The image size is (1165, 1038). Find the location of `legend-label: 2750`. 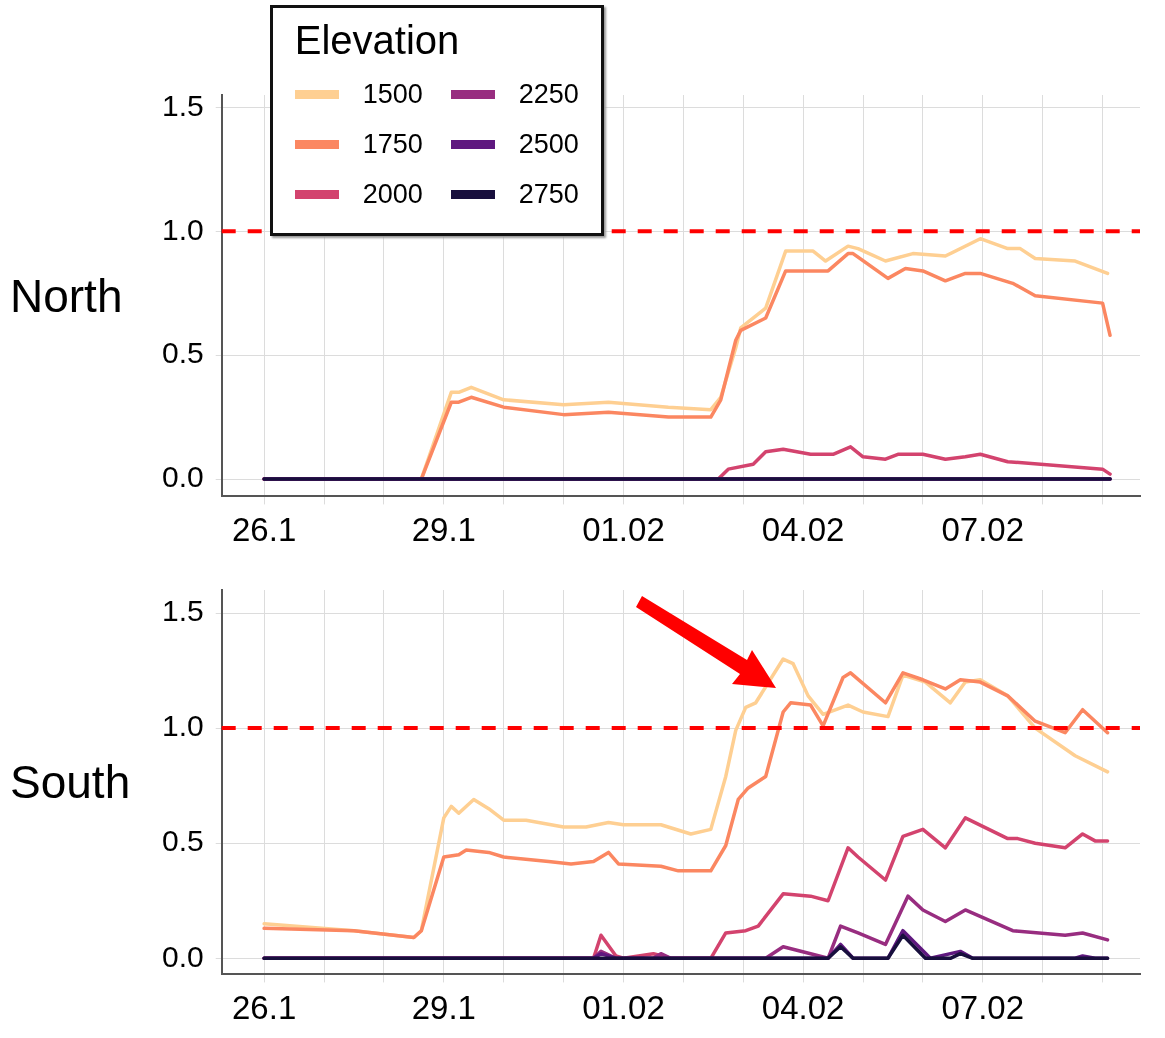

legend-label: 2750 is located at coordinates (548, 194).